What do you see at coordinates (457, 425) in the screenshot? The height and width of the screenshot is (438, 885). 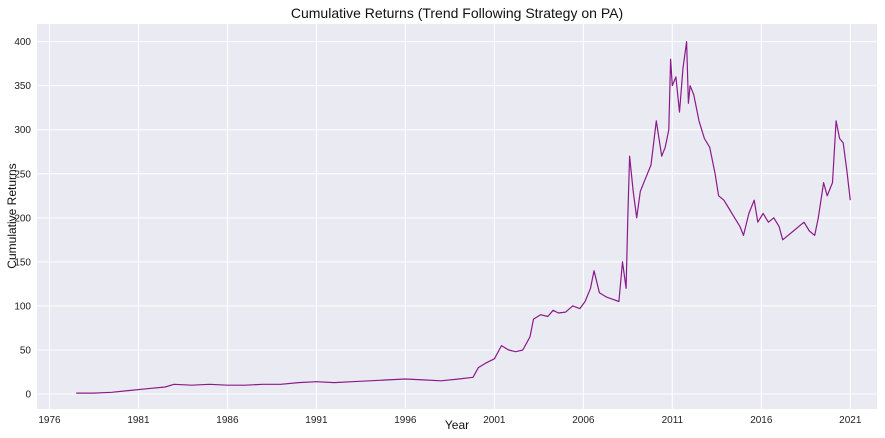 I see `x-axis-title: Year` at bounding box center [457, 425].